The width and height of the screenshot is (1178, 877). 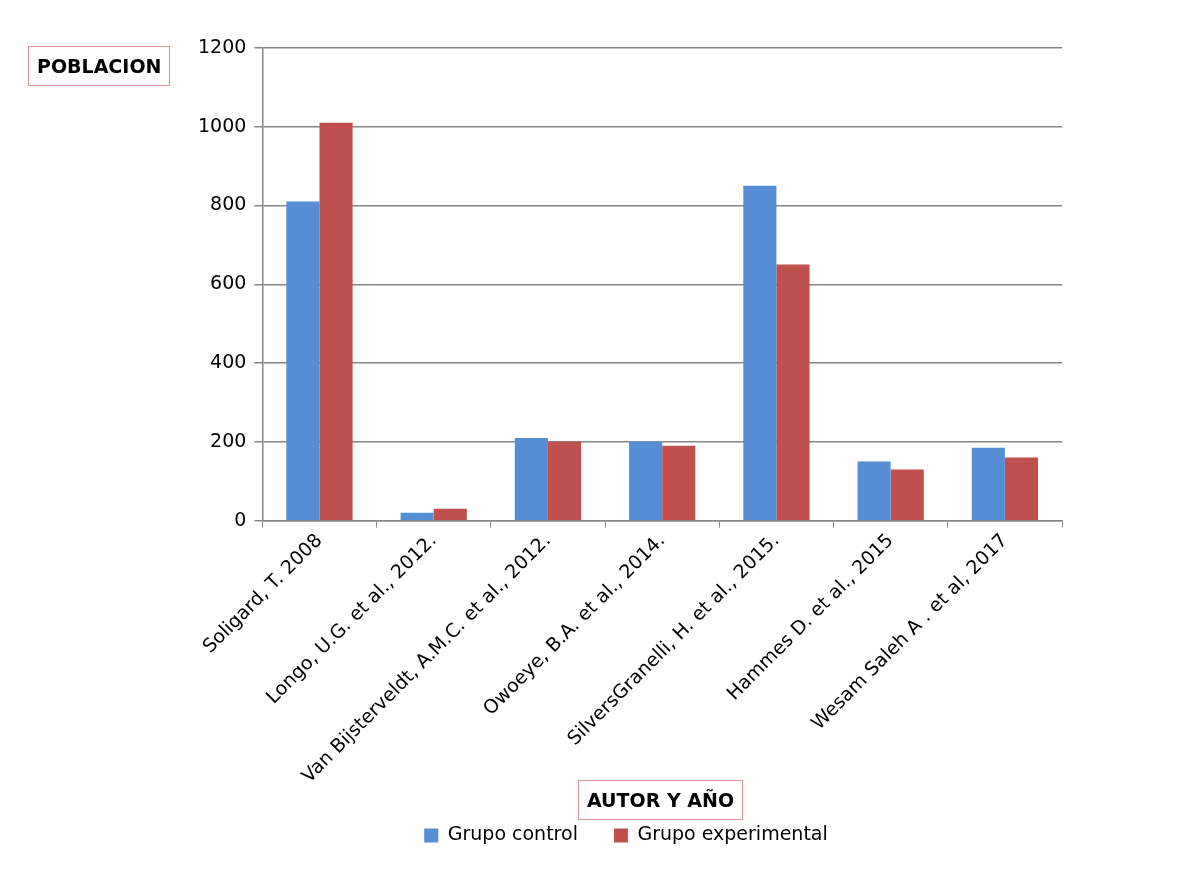 What do you see at coordinates (222, 124) in the screenshot?
I see `y-tick-label: 1000` at bounding box center [222, 124].